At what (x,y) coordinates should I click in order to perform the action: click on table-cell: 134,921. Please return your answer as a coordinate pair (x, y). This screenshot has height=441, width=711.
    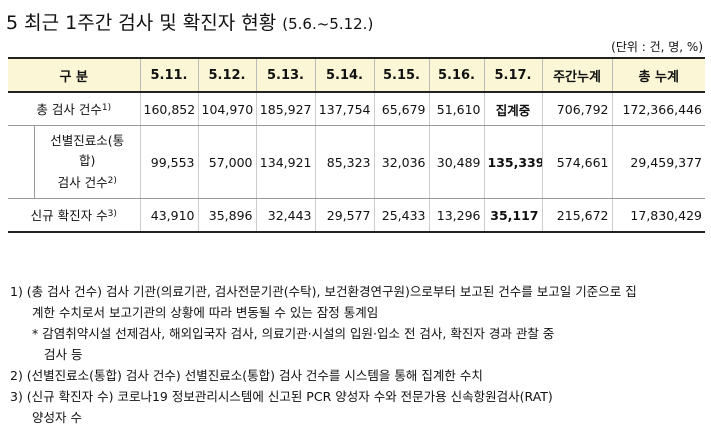
    Looking at the image, I should click on (285, 162).